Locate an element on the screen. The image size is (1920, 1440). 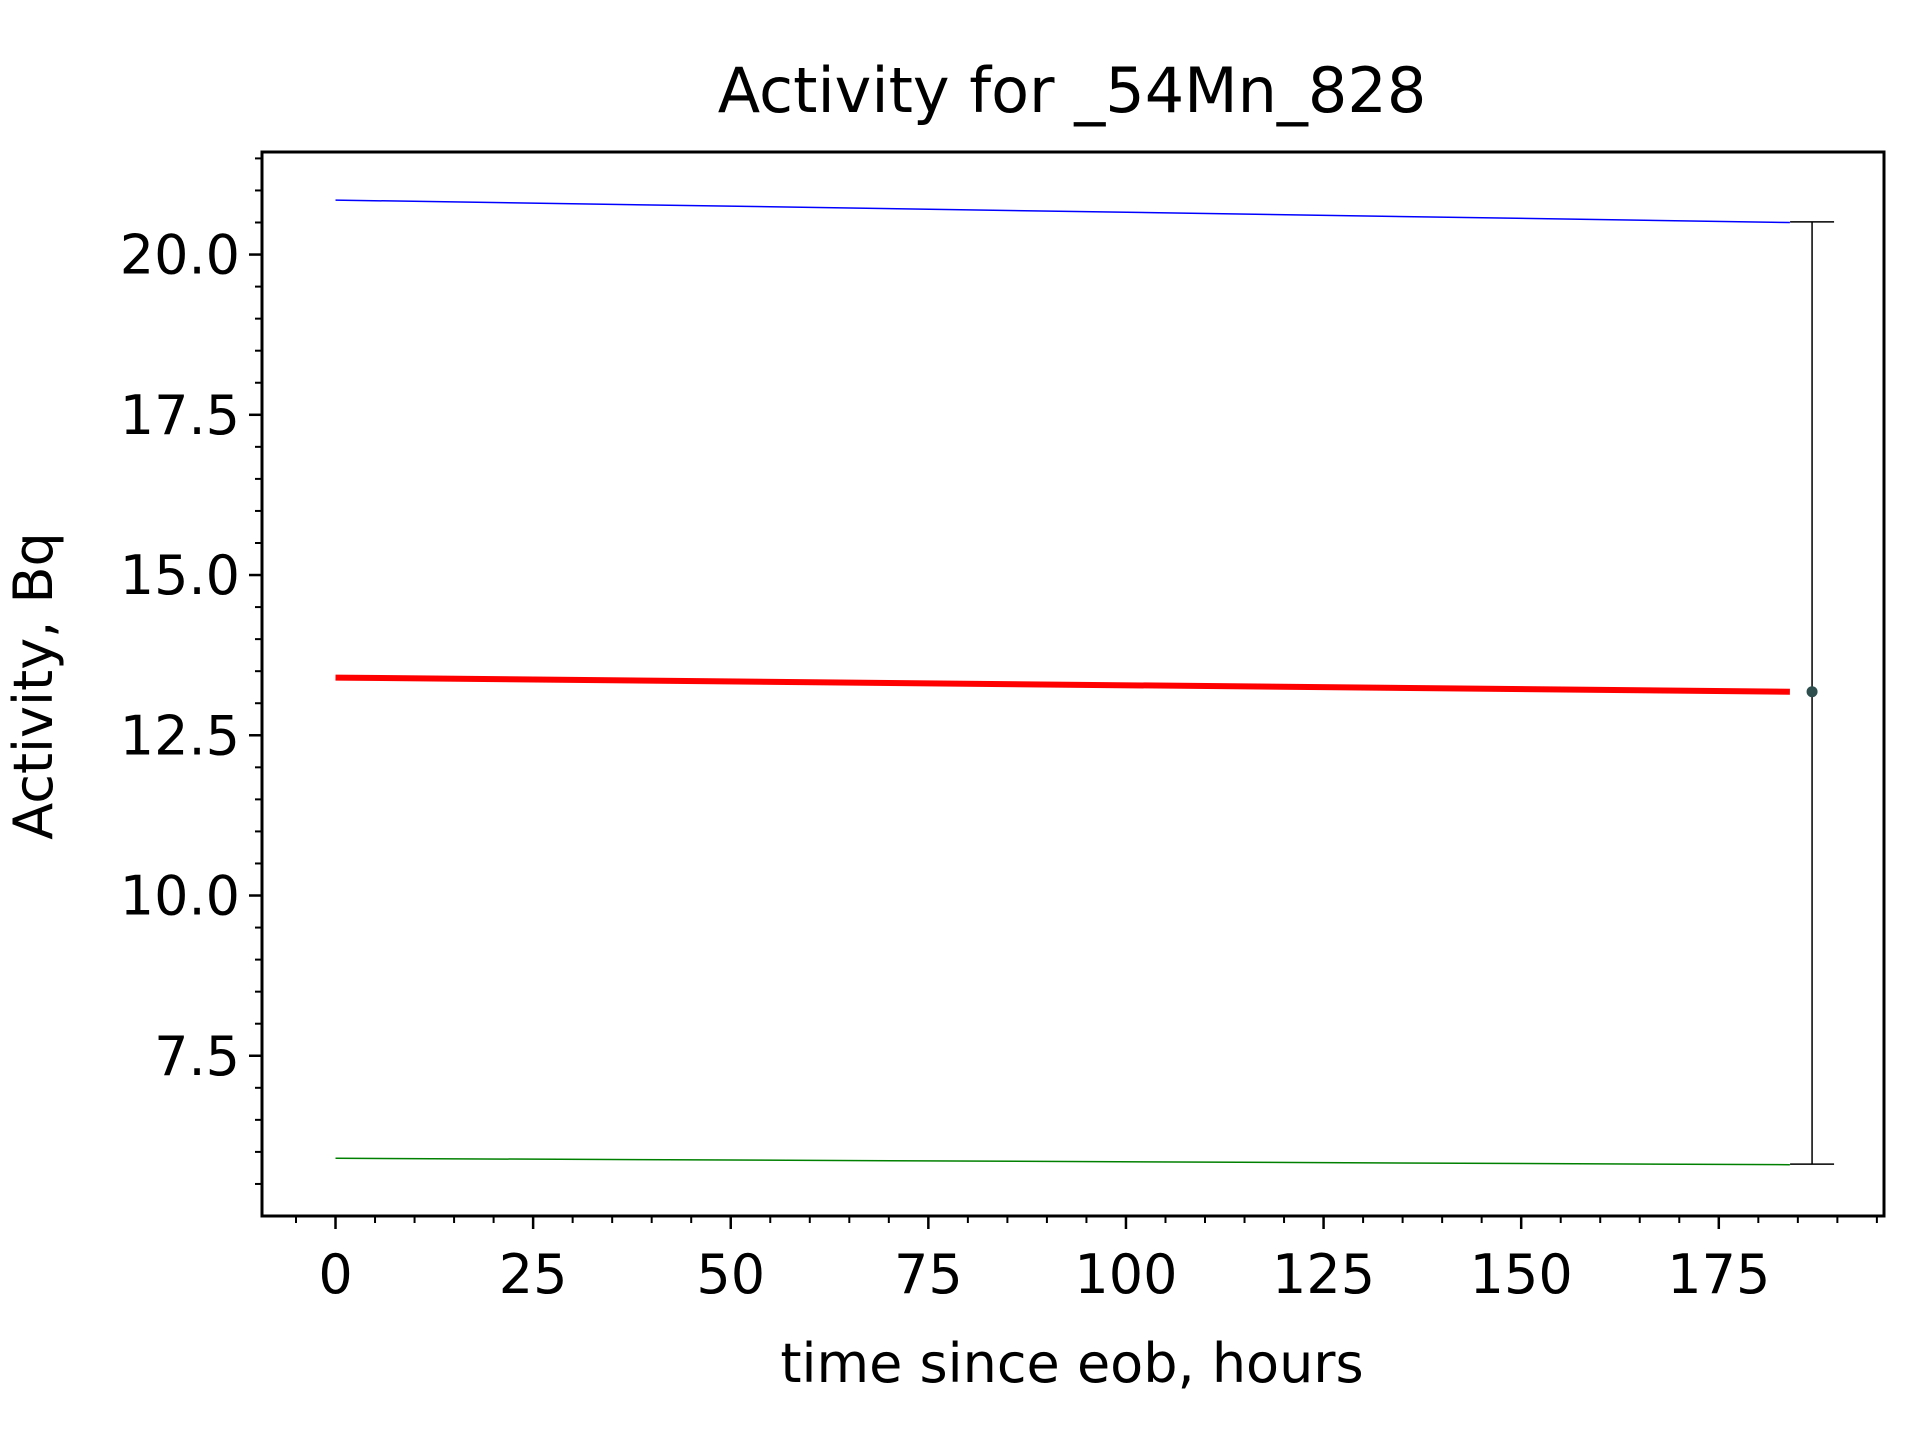
y-tick-label: 15.0 is located at coordinates (180, 575).